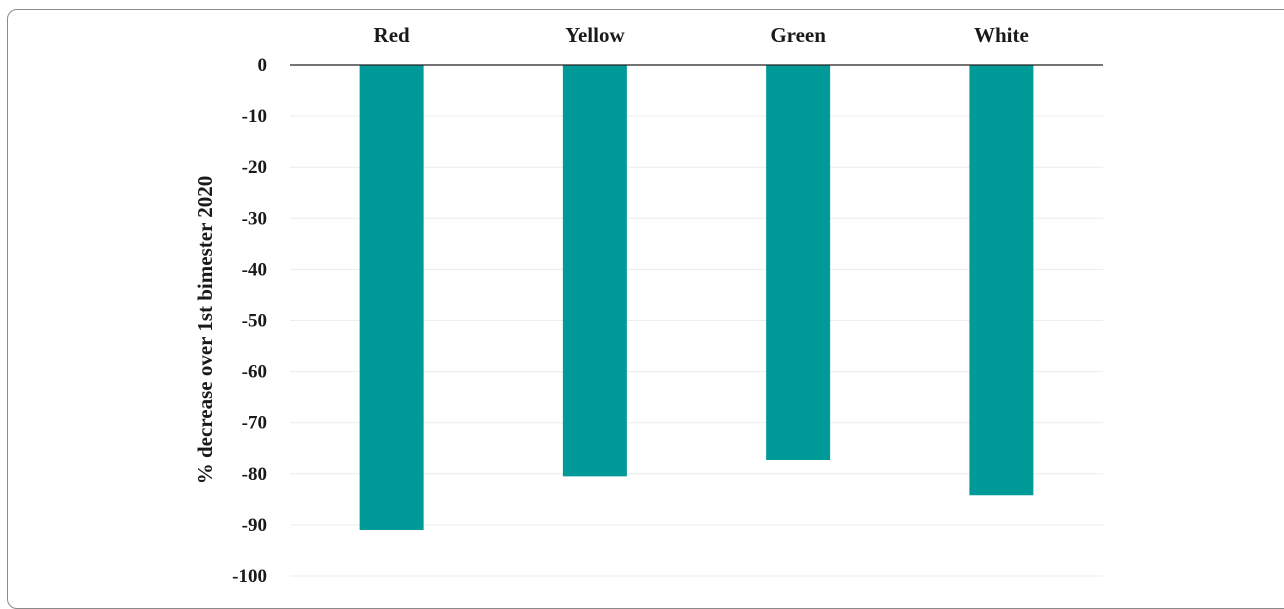 The image size is (1284, 609). What do you see at coordinates (254, 525) in the screenshot?
I see `y-tick-label: -90` at bounding box center [254, 525].